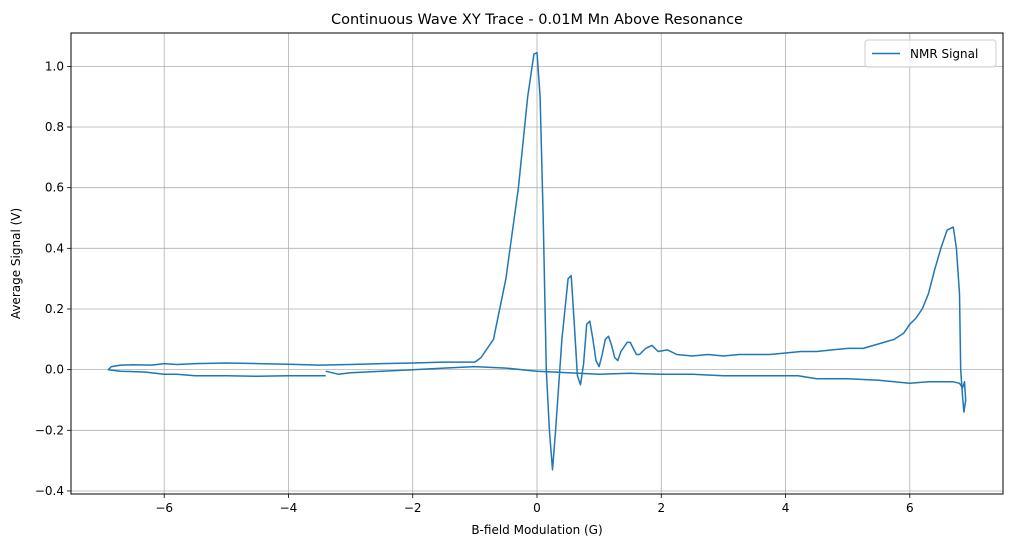 This screenshot has height=547, width=1012. Describe the element at coordinates (786, 508) in the screenshot. I see `x-tick-label: 4` at that location.